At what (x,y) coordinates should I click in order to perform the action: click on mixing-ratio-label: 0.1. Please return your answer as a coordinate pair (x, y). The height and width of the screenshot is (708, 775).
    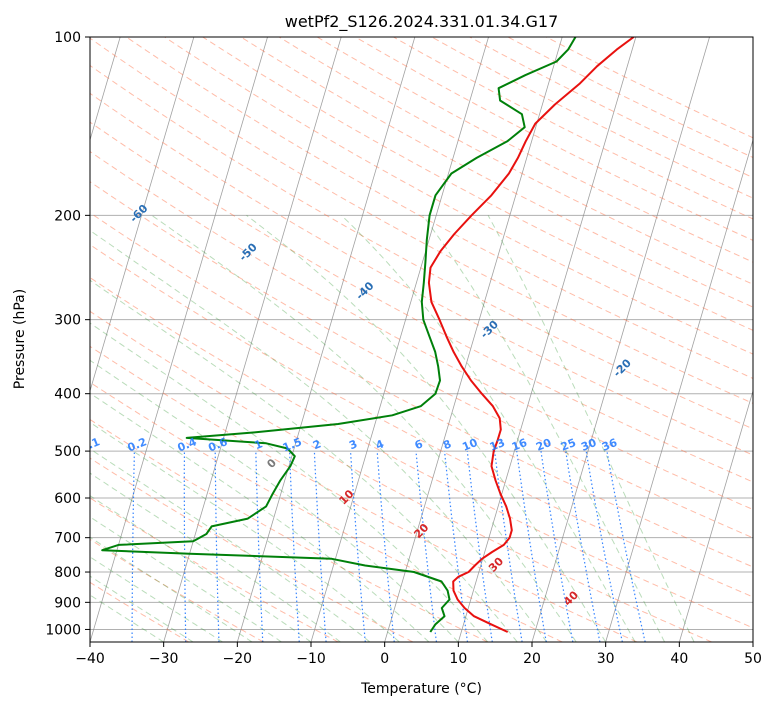
    Looking at the image, I should click on (90, 444).